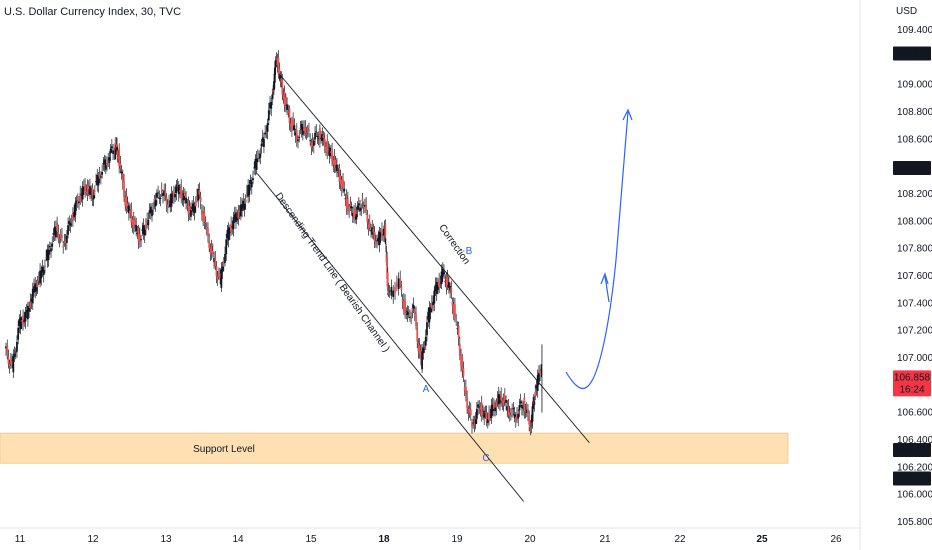  I want to click on point-a-label: A, so click(426, 389).